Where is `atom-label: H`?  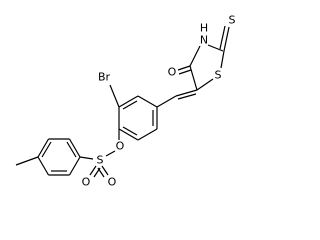
atom-label: H is located at coordinates (204, 28).